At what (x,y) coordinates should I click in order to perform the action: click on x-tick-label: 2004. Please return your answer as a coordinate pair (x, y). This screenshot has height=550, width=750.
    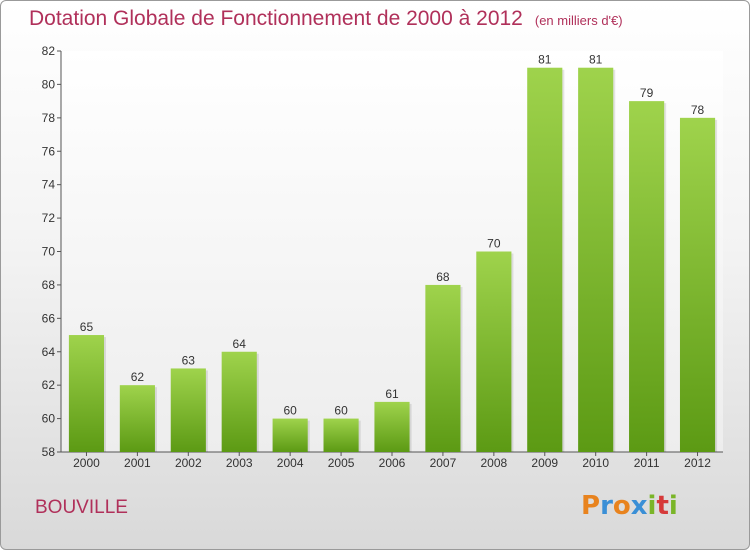
    Looking at the image, I should click on (290, 463).